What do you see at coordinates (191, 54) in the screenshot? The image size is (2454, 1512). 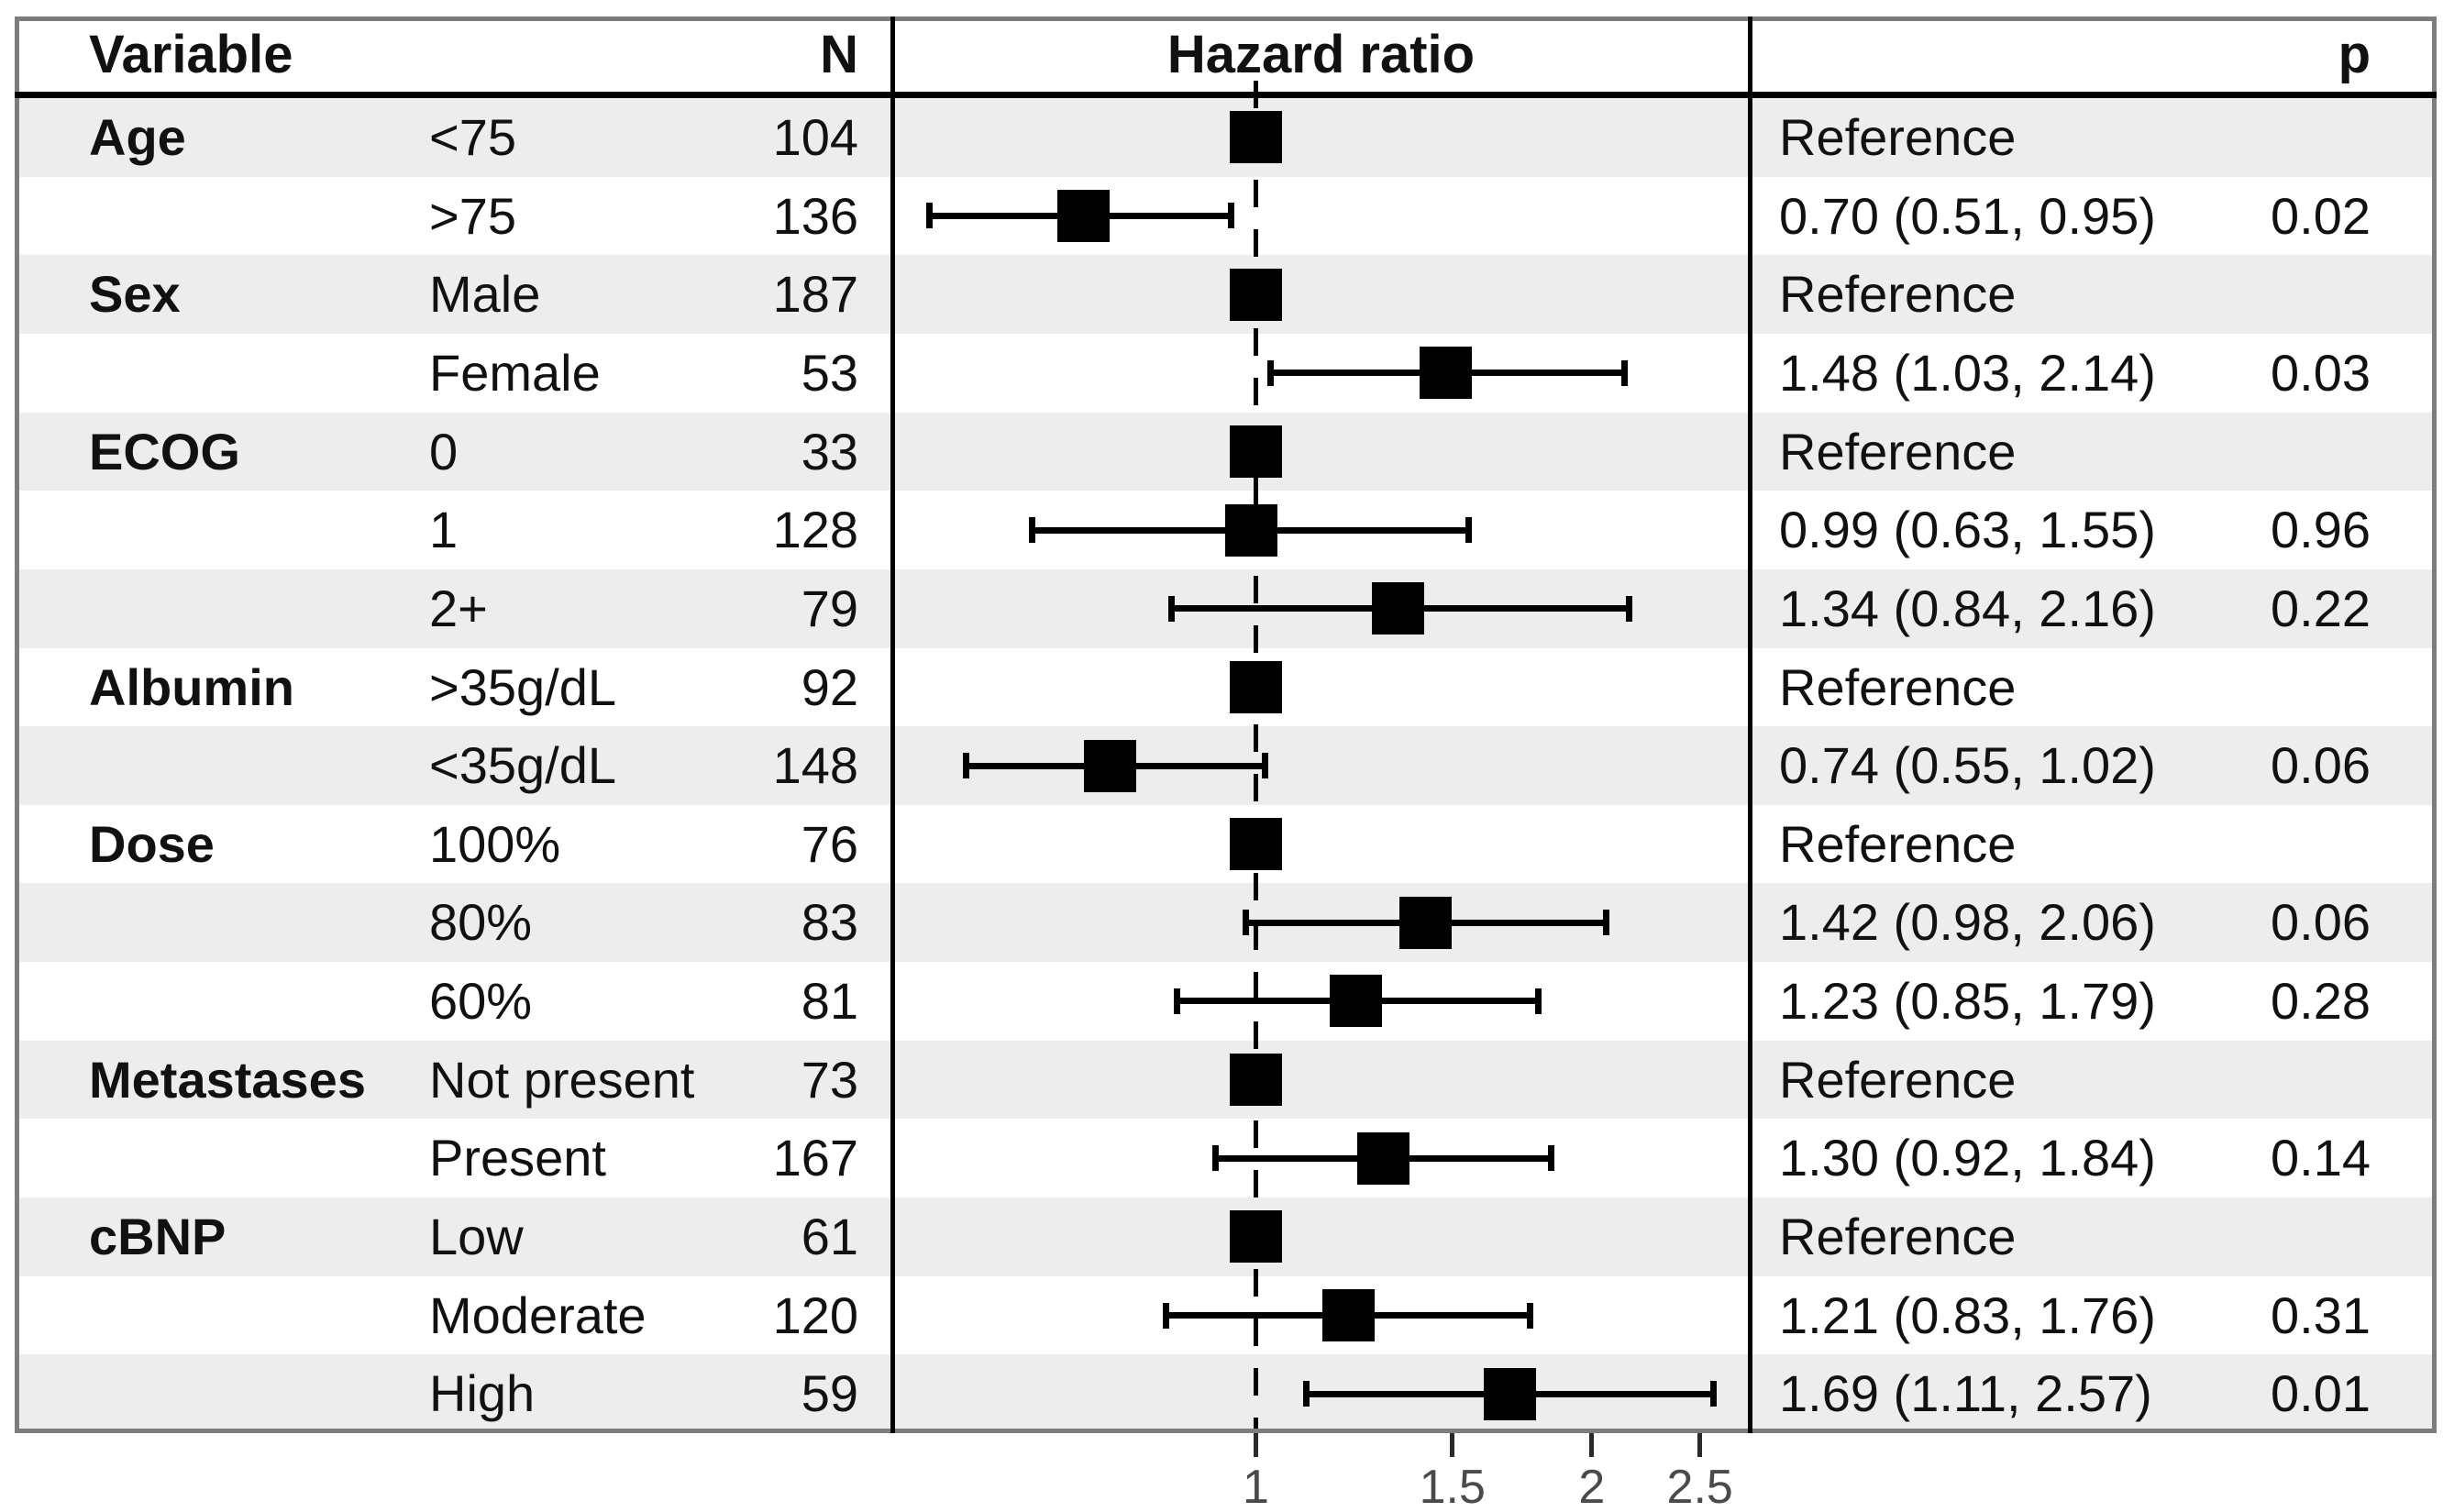 I see `header-variable: Variable` at bounding box center [191, 54].